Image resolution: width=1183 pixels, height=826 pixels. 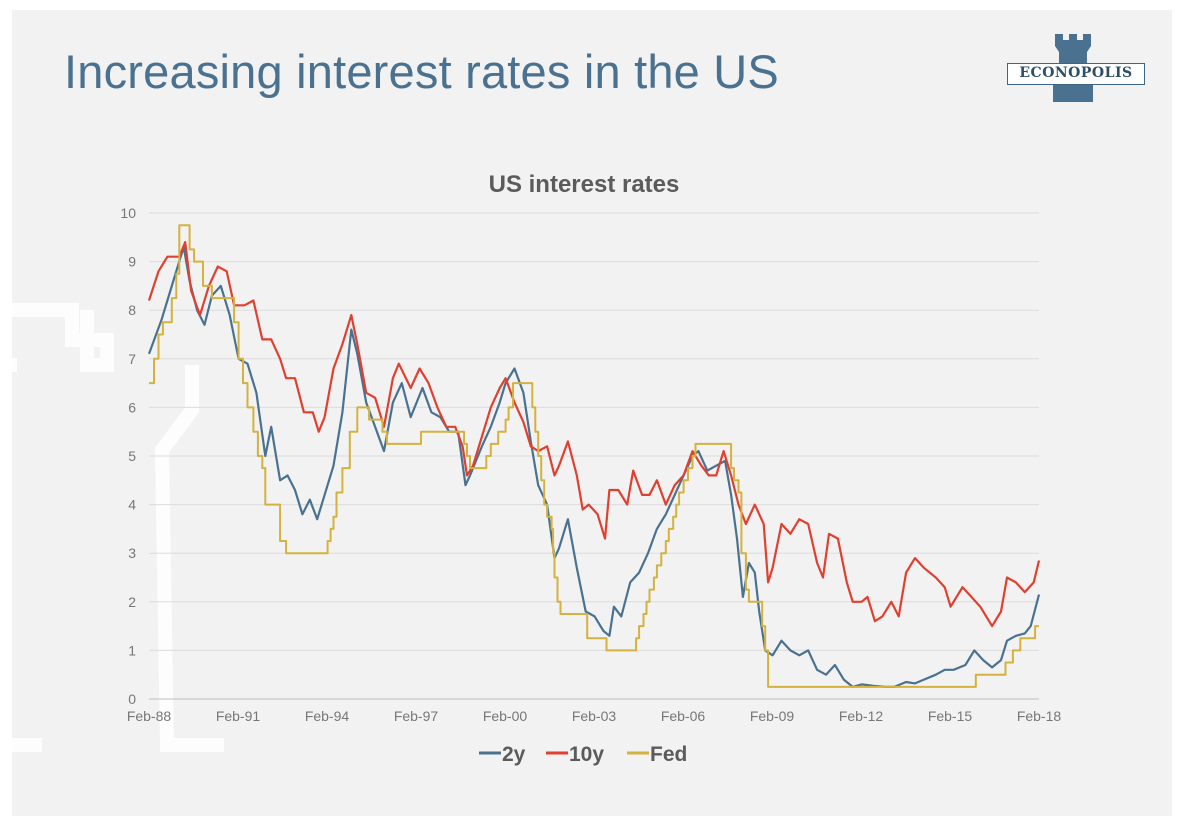 I want to click on x-tick-label: Feb-03, so click(x=594, y=716).